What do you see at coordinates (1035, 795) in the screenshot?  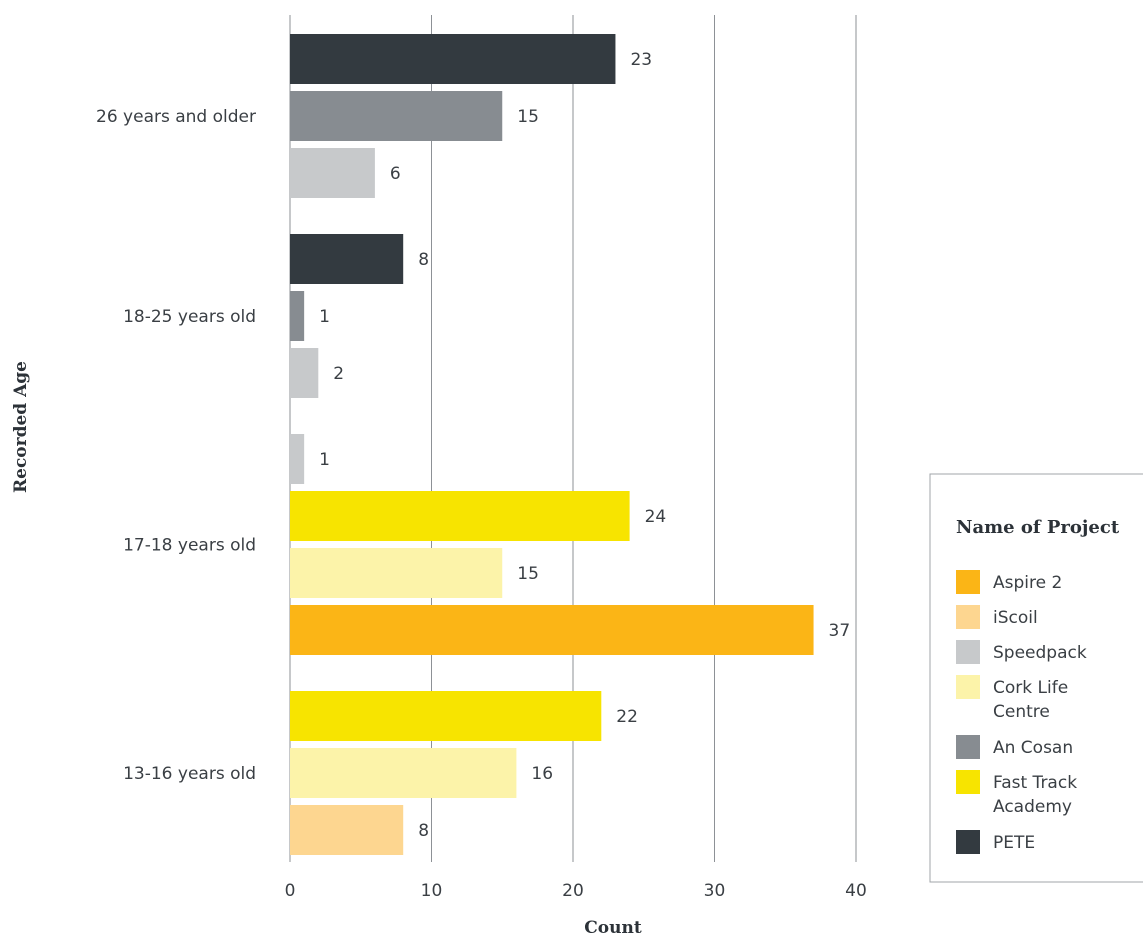 I see `legend-label-5: Fast Track Academy` at bounding box center [1035, 795].